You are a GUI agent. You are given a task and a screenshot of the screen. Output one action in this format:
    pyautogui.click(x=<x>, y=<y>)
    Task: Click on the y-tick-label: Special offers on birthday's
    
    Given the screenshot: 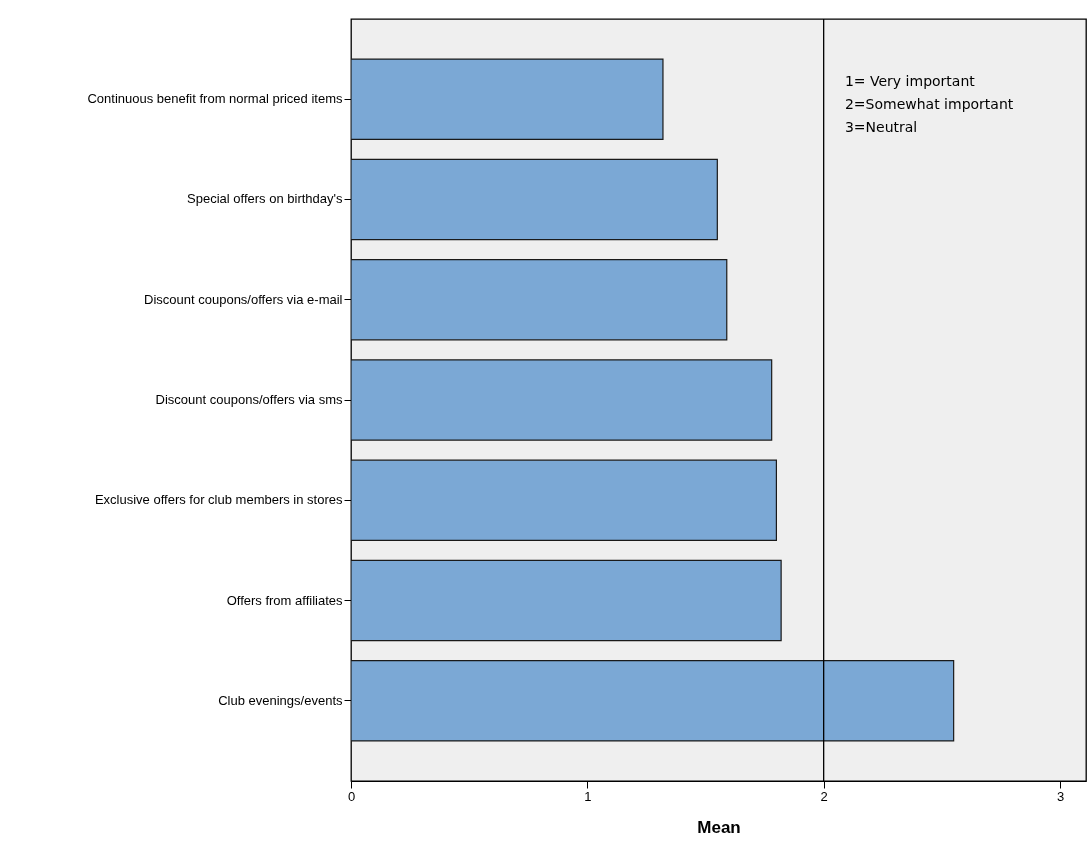 What is the action you would take?
    pyautogui.click(x=265, y=199)
    